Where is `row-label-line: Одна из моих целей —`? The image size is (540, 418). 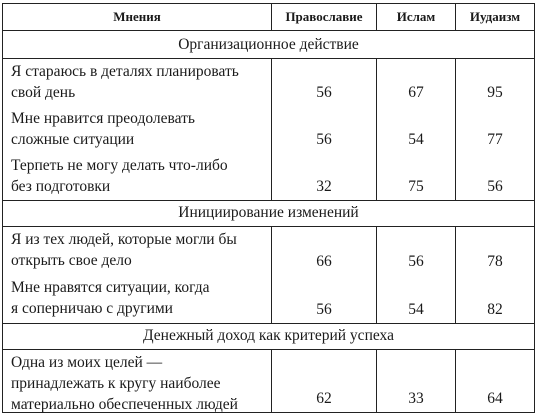 row-label-line: Одна из моих целей — is located at coordinates (87, 362).